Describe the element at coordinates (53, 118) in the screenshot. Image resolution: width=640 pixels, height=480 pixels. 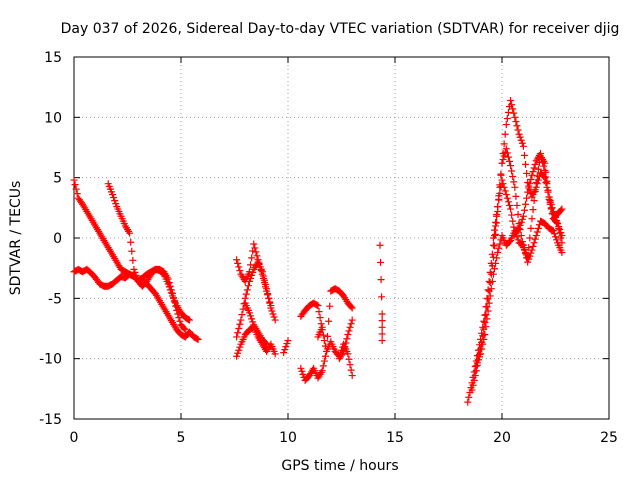
I see `y-tick-label: 10` at that location.